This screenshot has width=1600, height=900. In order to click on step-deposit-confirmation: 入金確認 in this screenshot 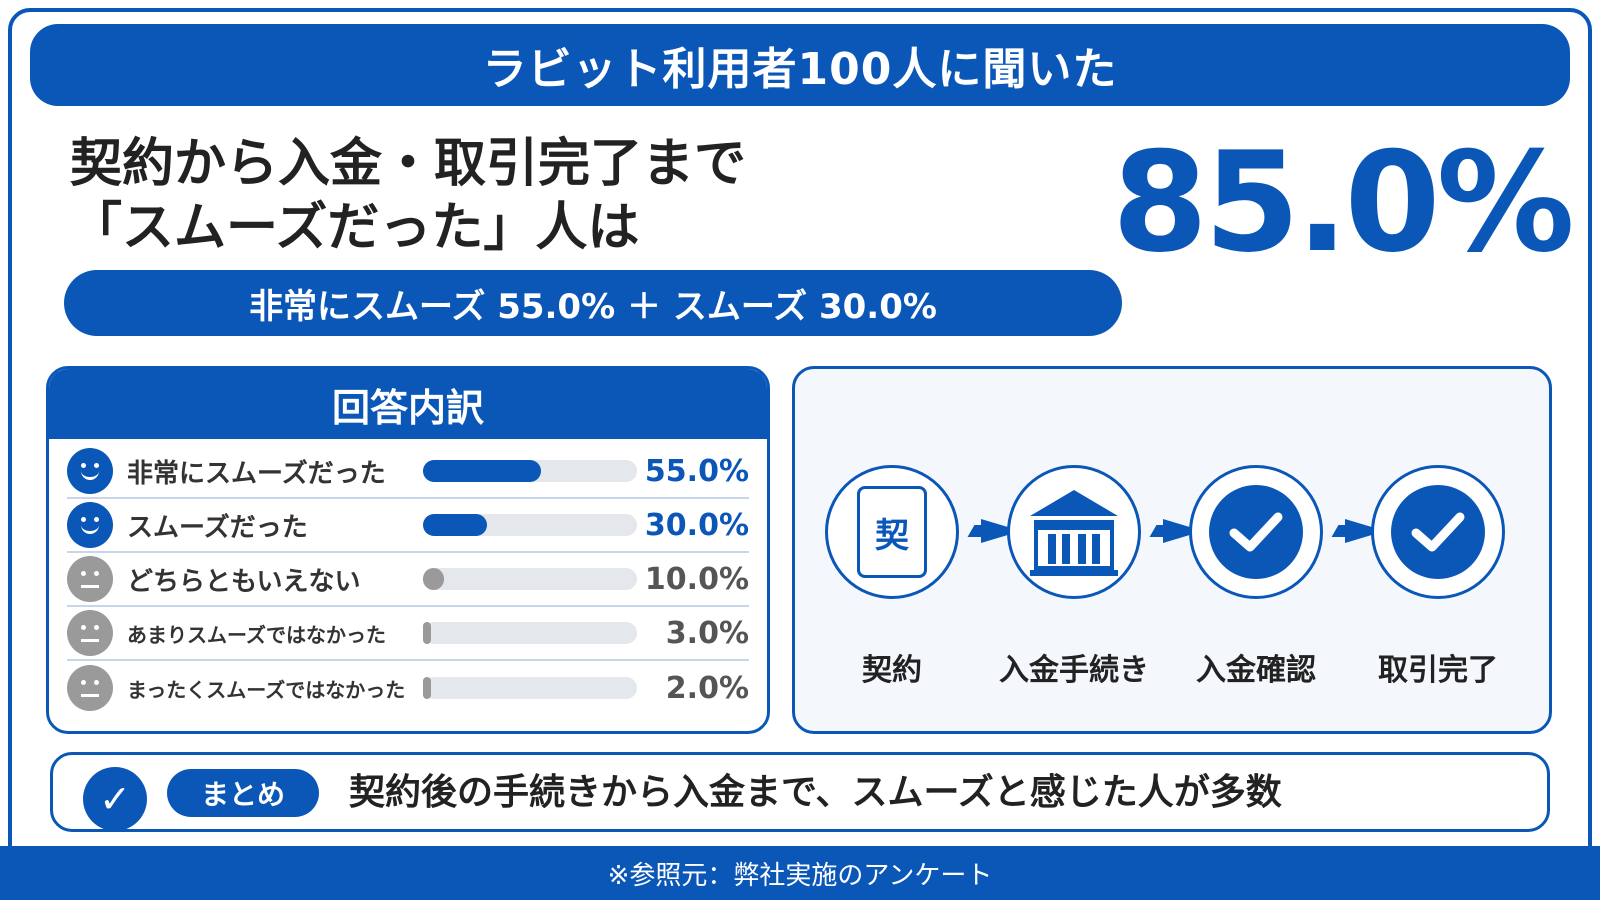, I will do `click(1256, 576)`.